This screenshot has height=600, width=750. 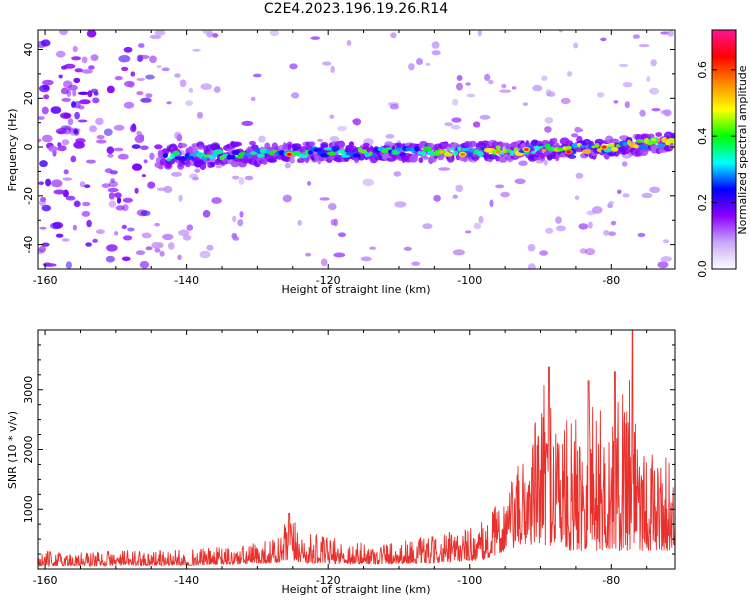 I want to click on chart-title: C2E4.2023.196.19.26.R14, so click(x=356, y=9).